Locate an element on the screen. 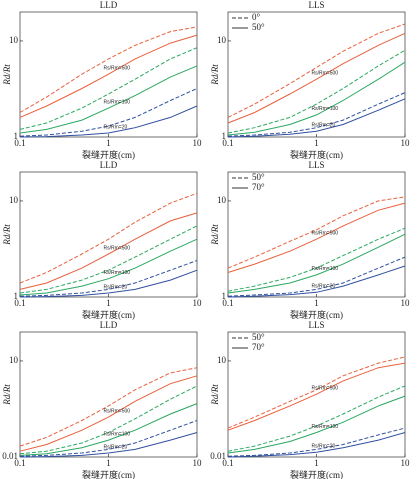 This screenshot has height=479, width=417. plot-frame is located at coordinates (108, 394).